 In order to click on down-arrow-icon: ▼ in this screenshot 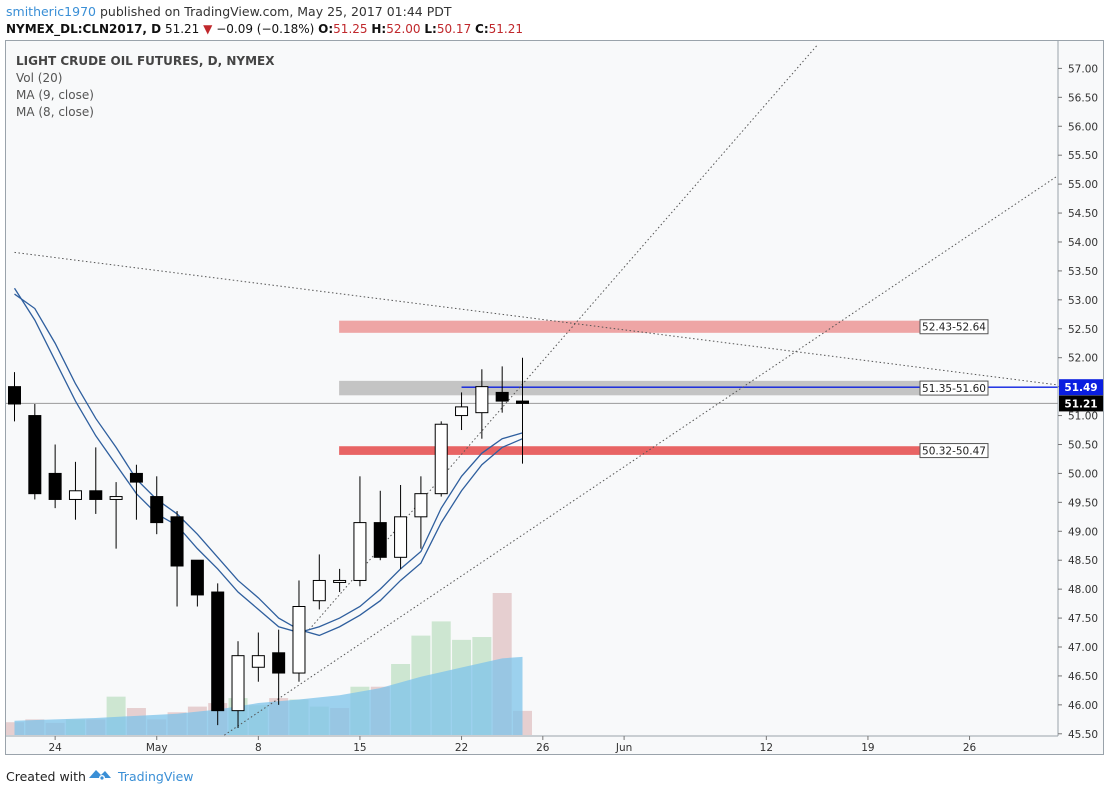, I will do `click(208, 29)`.